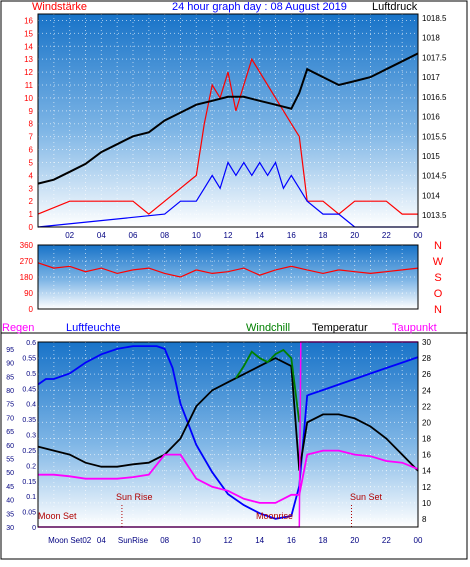  Describe the element at coordinates (431, 117) in the screenshot. I see `y-right-tick-label: 1016` at that location.